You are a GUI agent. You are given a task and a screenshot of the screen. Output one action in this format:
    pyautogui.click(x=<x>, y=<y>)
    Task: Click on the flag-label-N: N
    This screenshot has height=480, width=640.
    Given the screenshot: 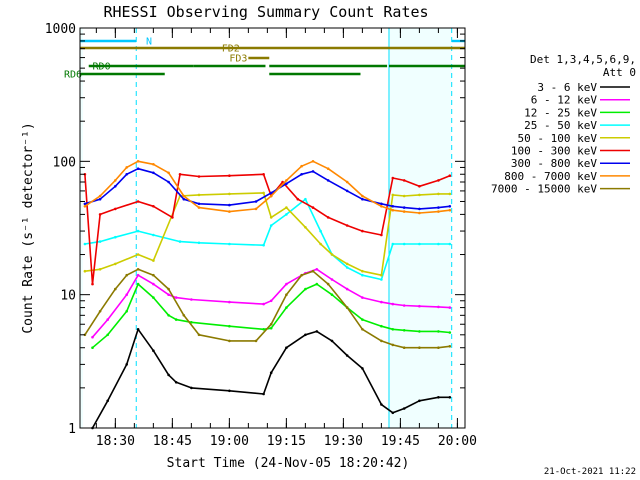 What is the action you would take?
    pyautogui.click(x=149, y=42)
    